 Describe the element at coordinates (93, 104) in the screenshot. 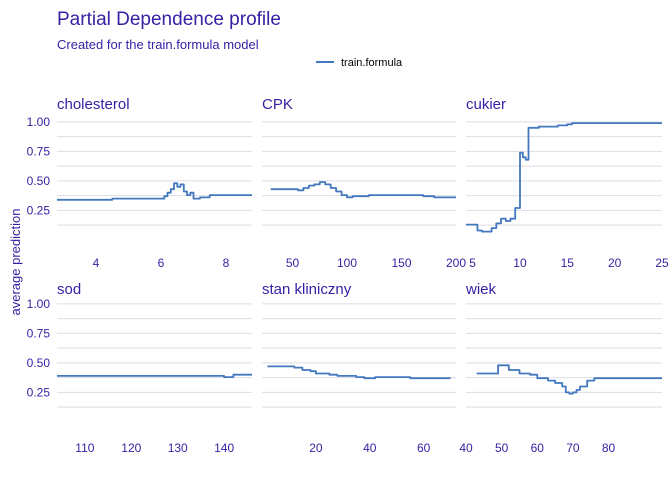

I see `panel-title: cholesterol` at that location.